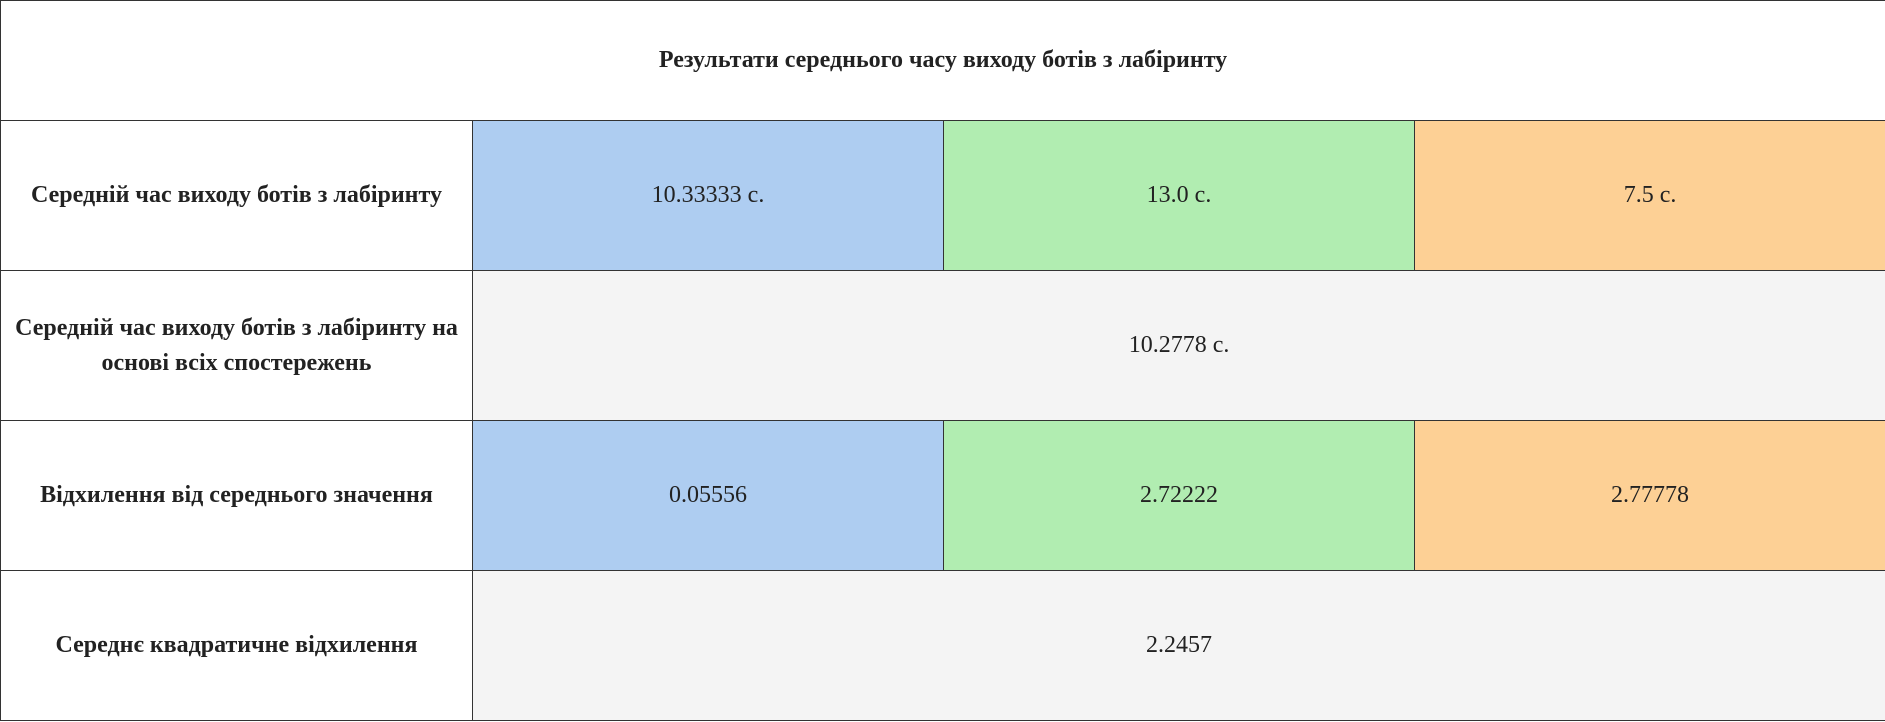 This screenshot has height=722, width=1885. Describe the element at coordinates (1179, 495) in the screenshot. I see `deviation-cell-2: 2.72222` at that location.